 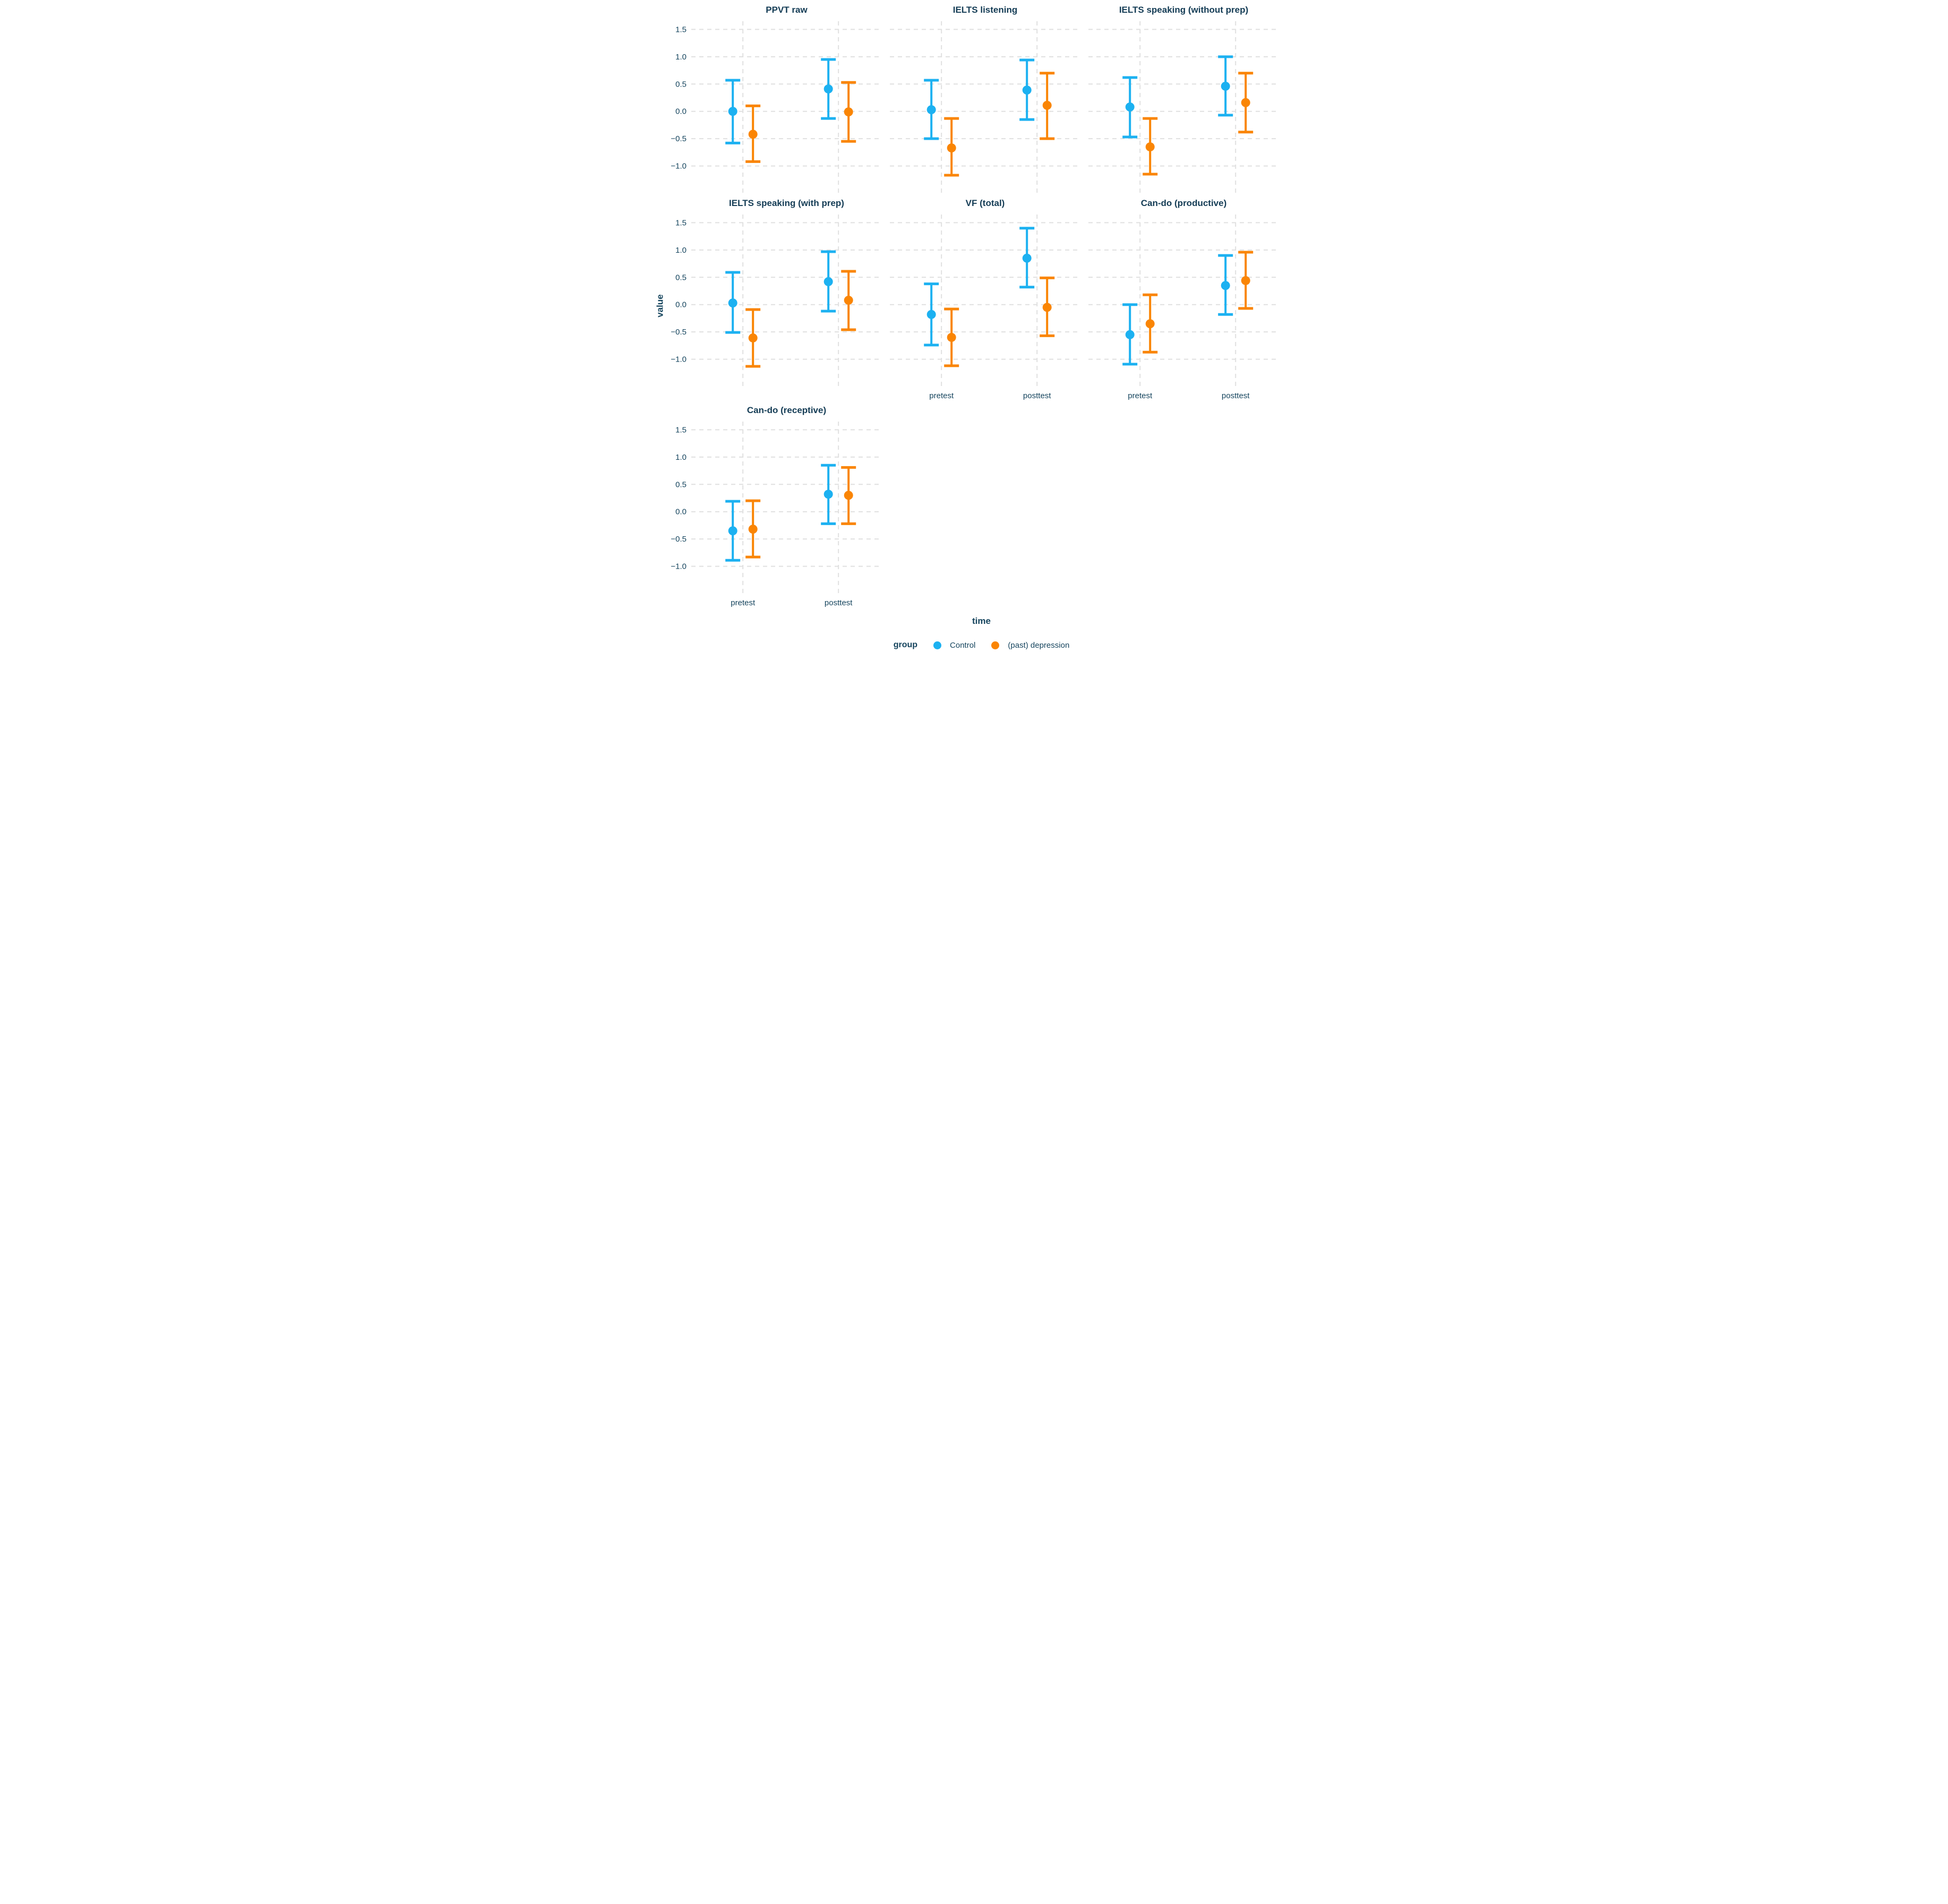 I want to click on facet-panel: IELTS listening, so click(x=985, y=99).